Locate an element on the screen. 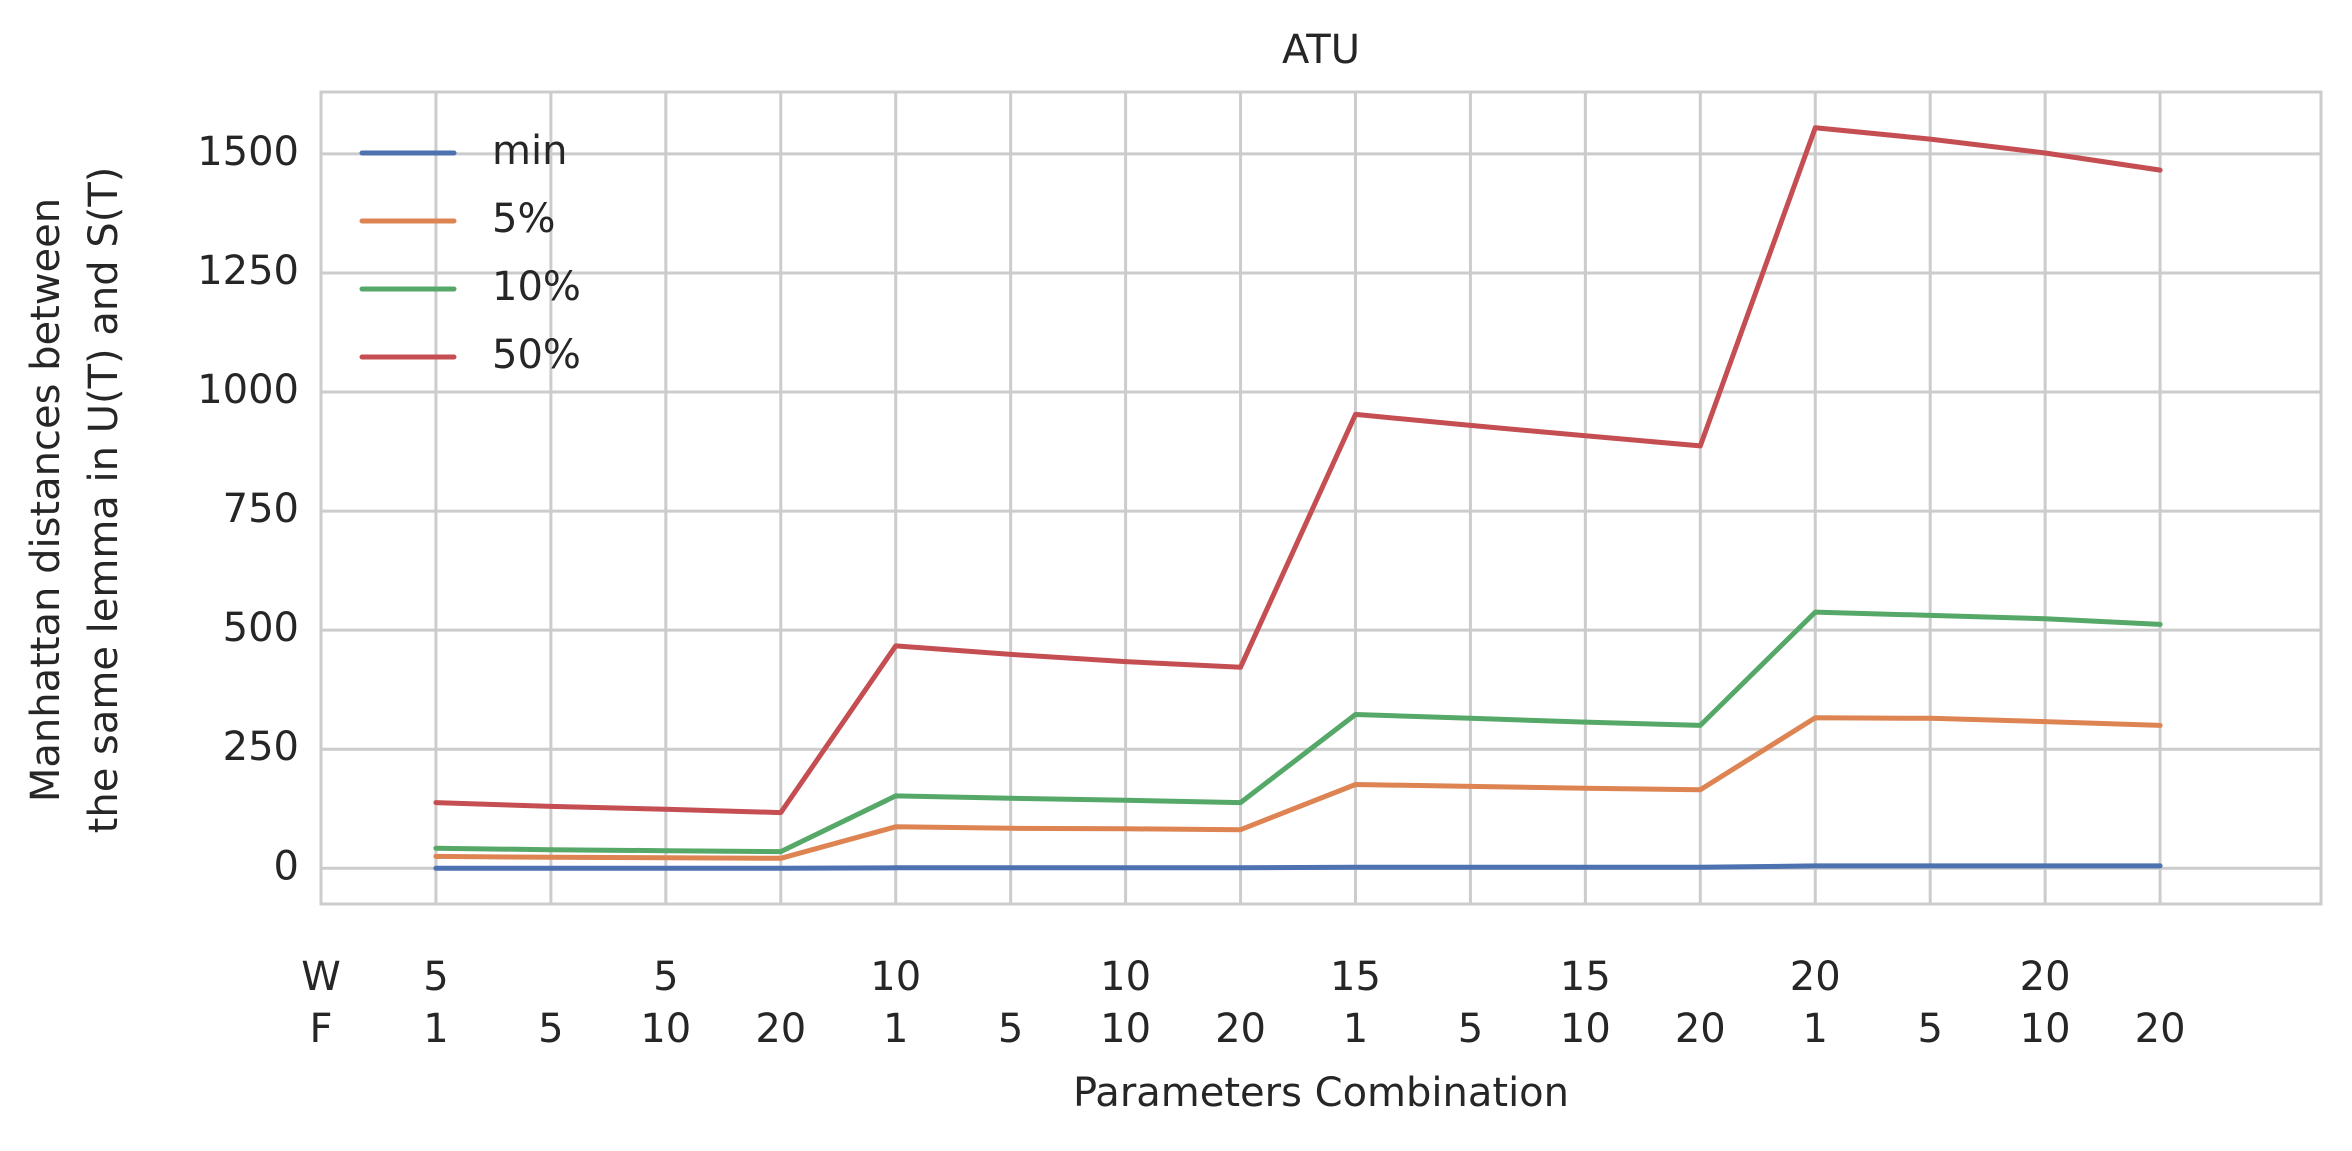 This screenshot has height=1151, width=2352. y-tick-label: 500 is located at coordinates (261, 628).